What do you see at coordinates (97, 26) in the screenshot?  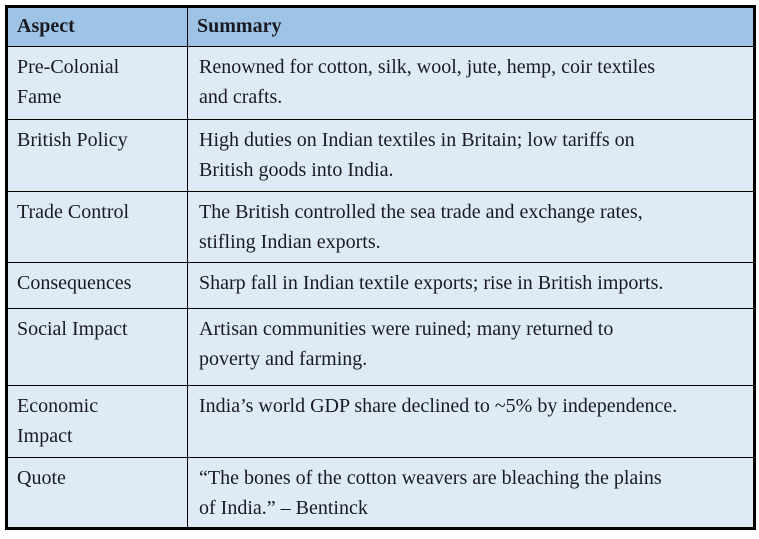 I see `column-header-aspect: Aspect` at bounding box center [97, 26].